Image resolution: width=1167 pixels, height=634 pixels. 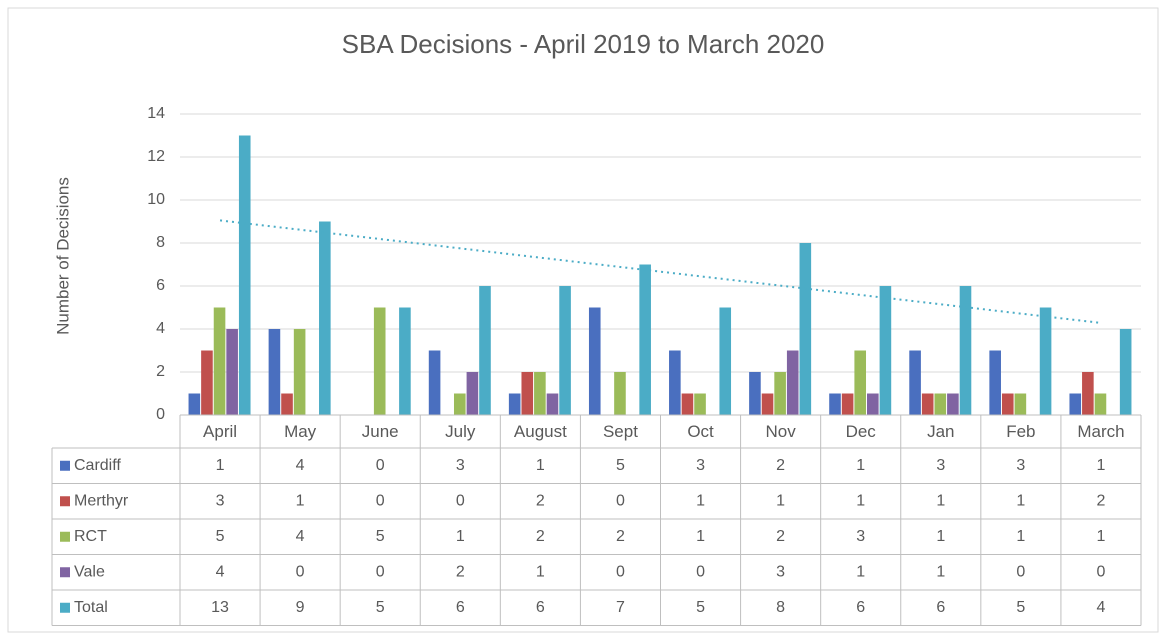 I want to click on y-tick-label: 4, so click(x=160, y=328).